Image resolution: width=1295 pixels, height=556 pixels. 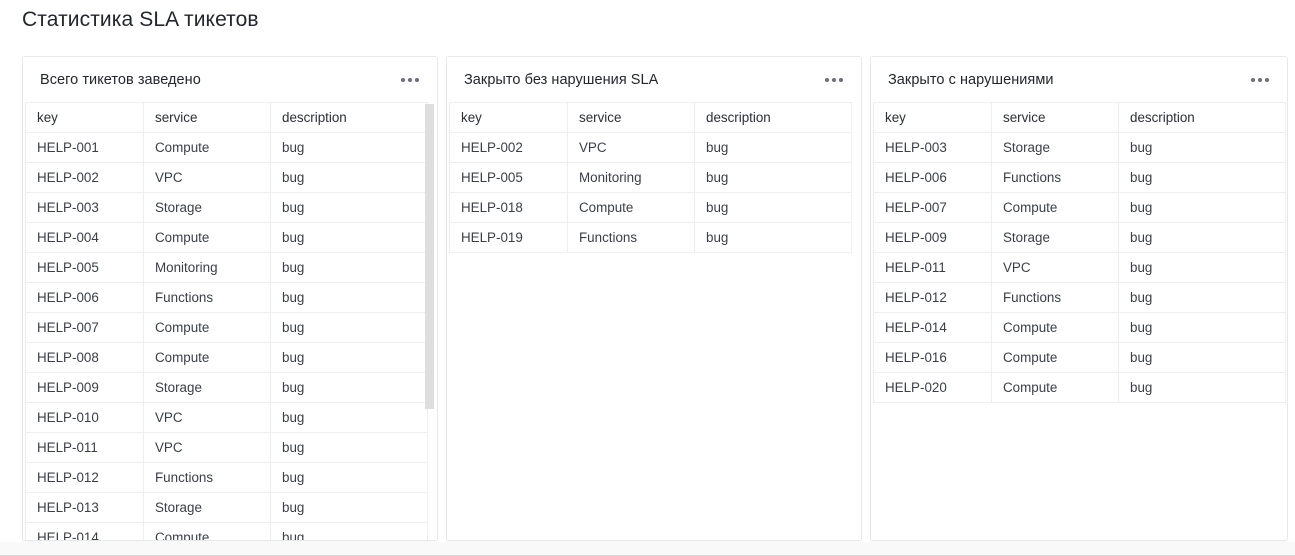 I want to click on table-row: HELP-016 Compute bug, so click(x=1079, y=357).